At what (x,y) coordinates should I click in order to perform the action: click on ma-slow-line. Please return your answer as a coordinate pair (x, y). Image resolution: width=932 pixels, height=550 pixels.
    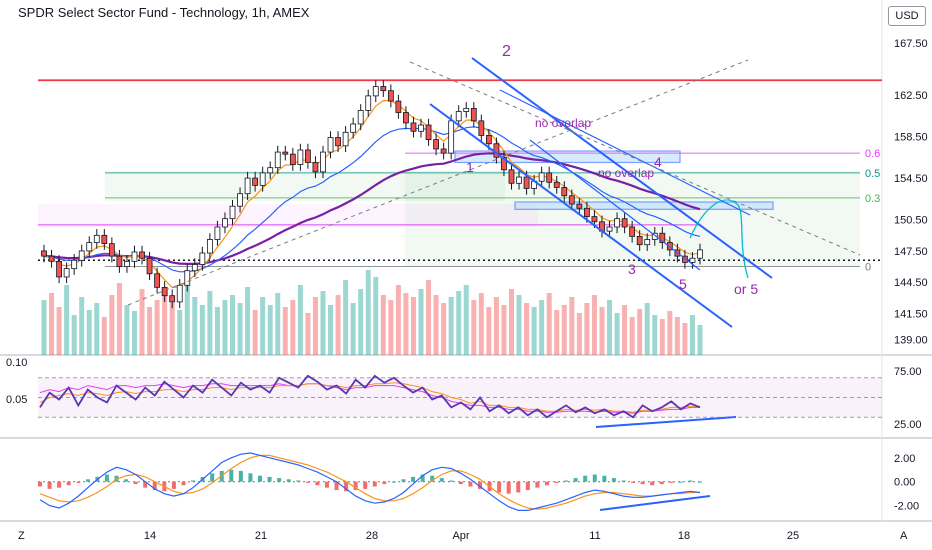
    Looking at the image, I should click on (372, 208).